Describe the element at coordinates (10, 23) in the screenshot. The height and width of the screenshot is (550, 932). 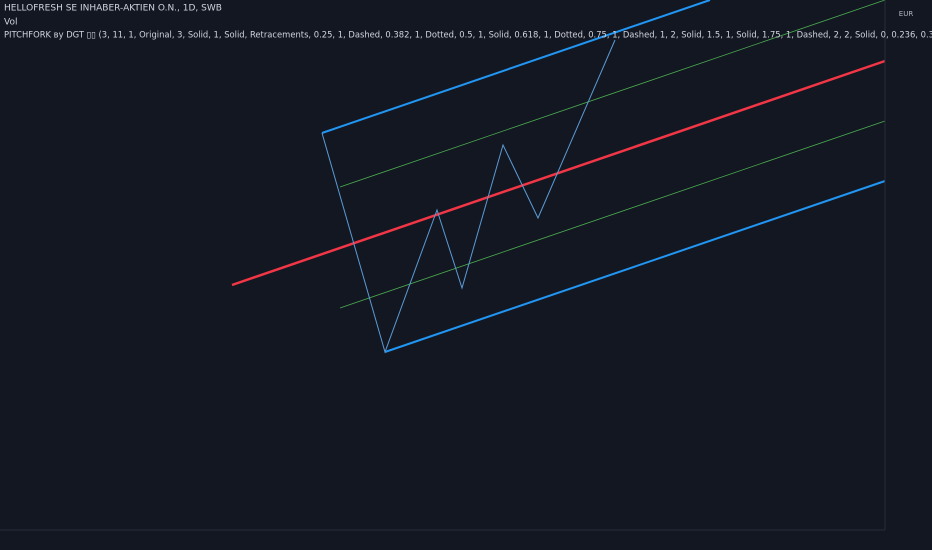
I see `volume-label: Vol` at that location.